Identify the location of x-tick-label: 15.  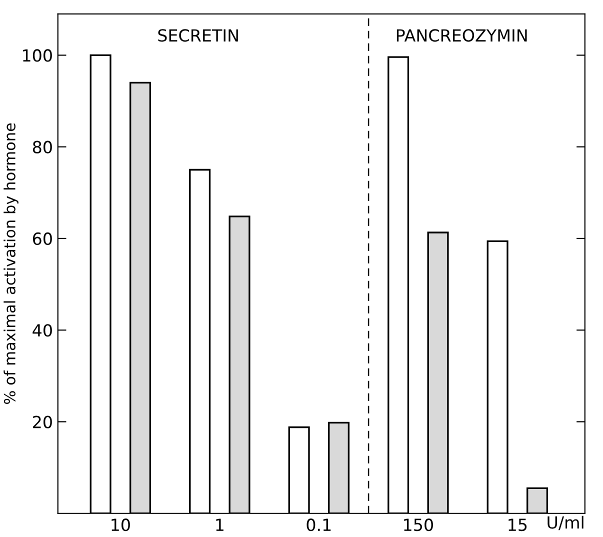
(517, 525).